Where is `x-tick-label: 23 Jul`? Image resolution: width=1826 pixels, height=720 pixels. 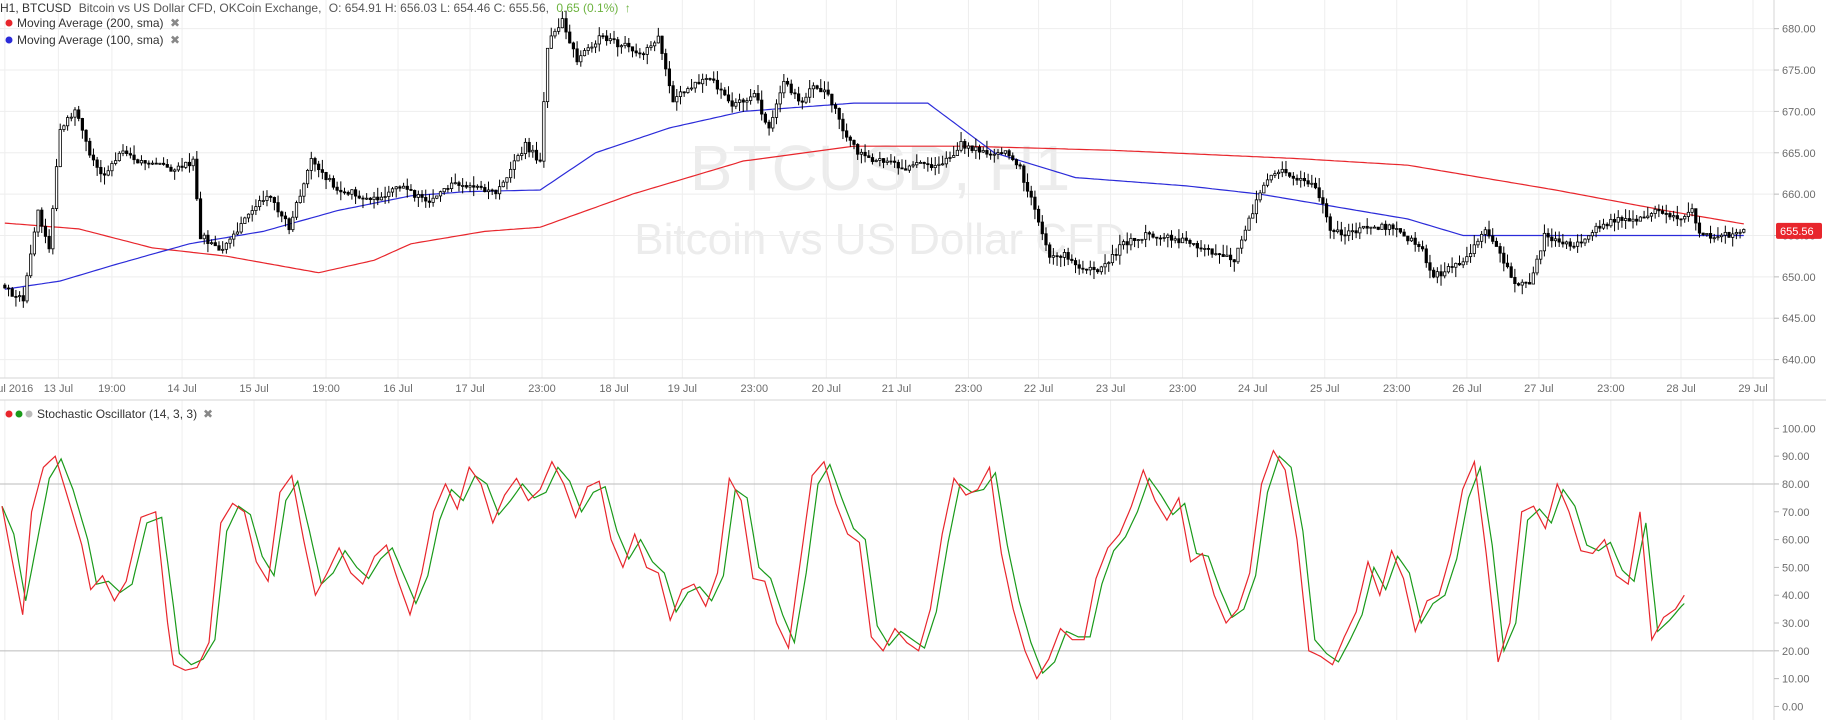 x-tick-label: 23 Jul is located at coordinates (1110, 389).